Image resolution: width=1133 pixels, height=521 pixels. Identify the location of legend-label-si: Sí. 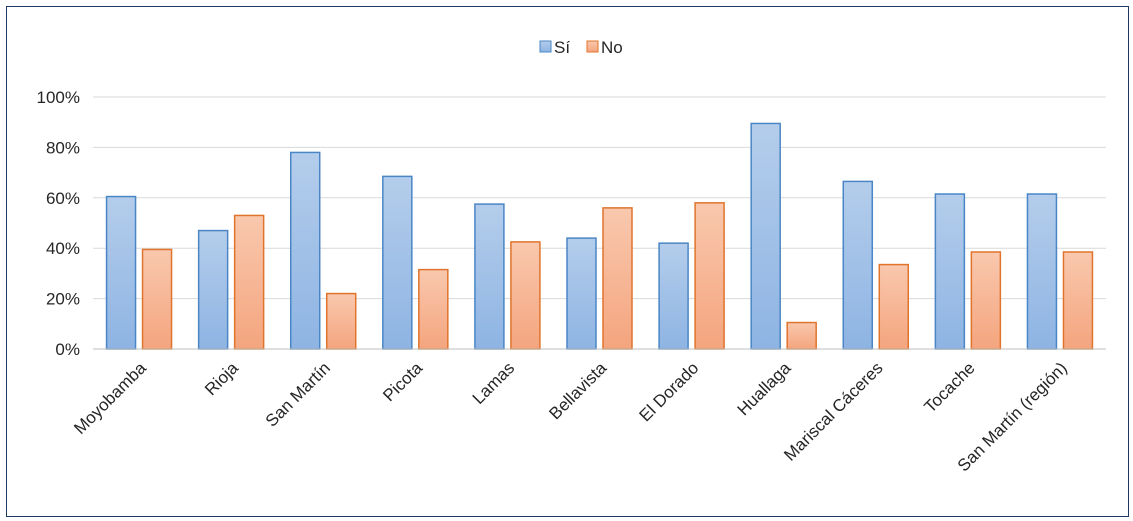
(562, 47).